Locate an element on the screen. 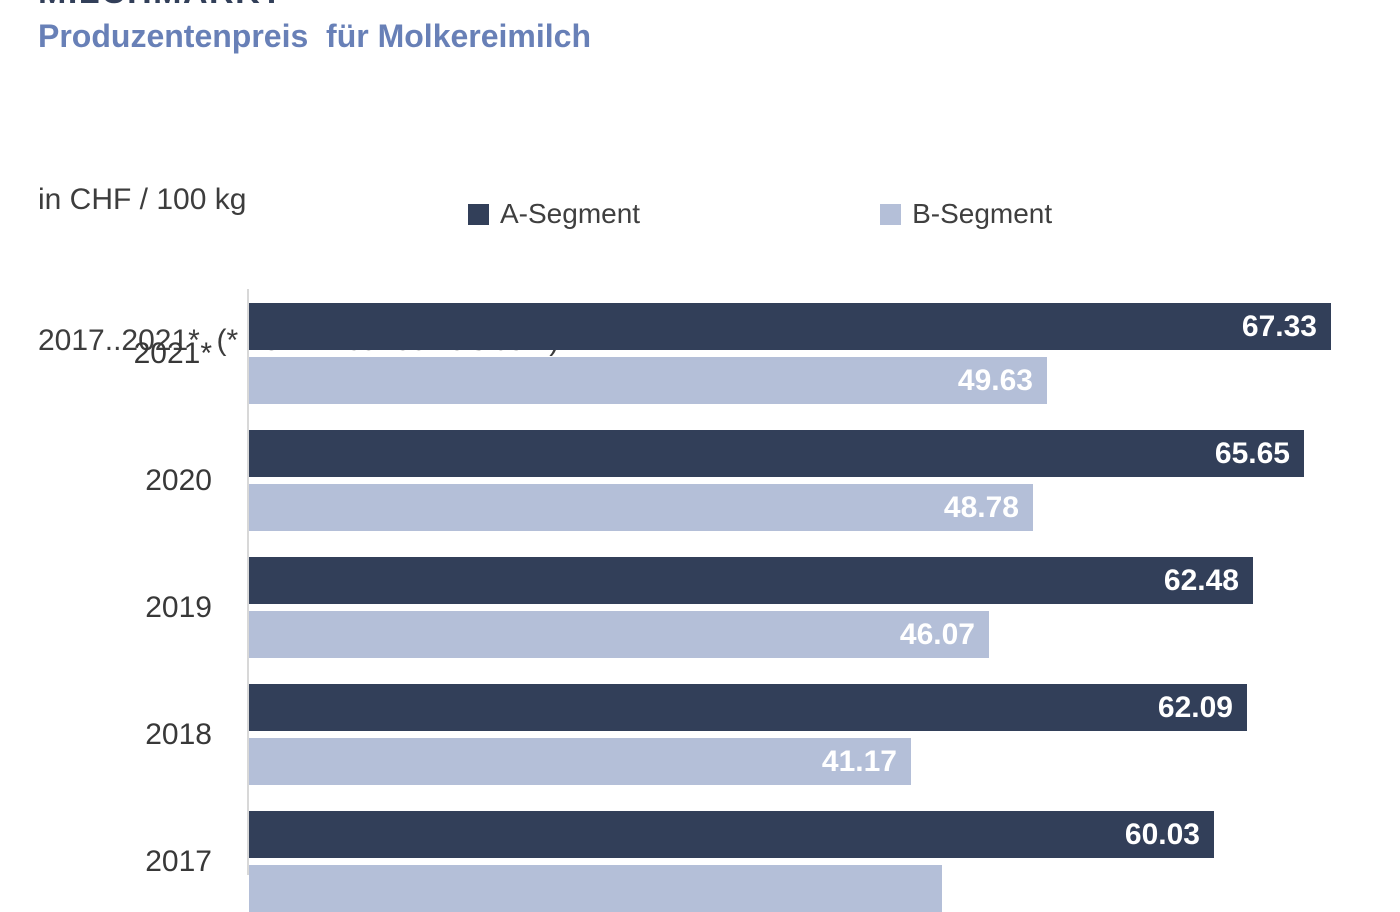 This screenshot has height=912, width=1400. bar-value-label: 62.48 is located at coordinates (1201, 580).